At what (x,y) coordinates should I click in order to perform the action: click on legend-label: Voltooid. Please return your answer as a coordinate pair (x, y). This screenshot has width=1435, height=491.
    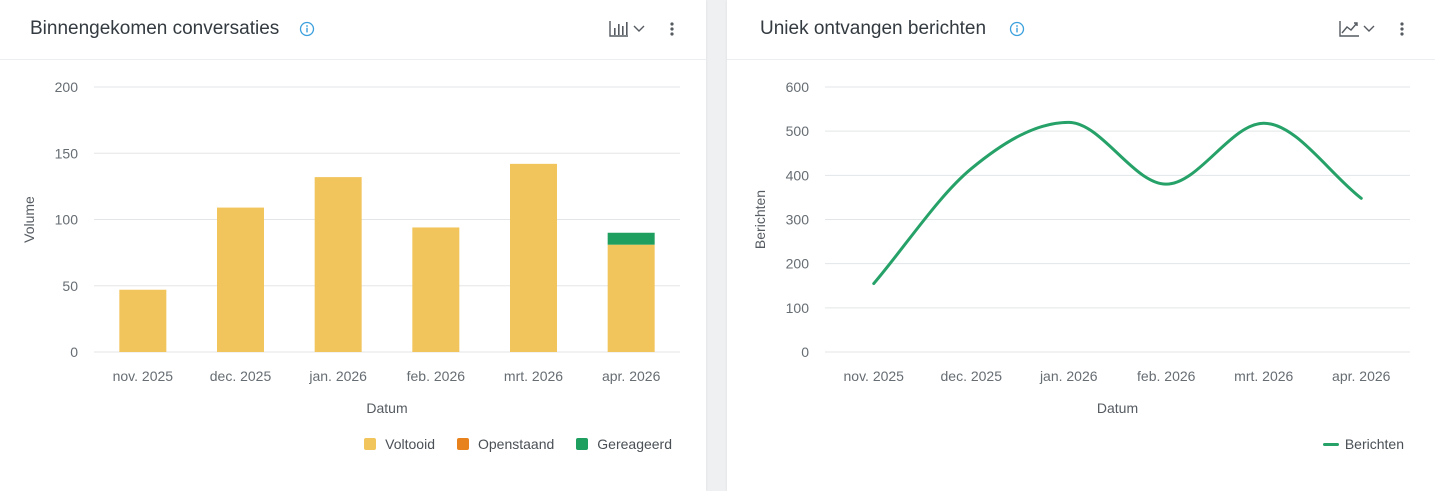
    Looking at the image, I should click on (410, 444).